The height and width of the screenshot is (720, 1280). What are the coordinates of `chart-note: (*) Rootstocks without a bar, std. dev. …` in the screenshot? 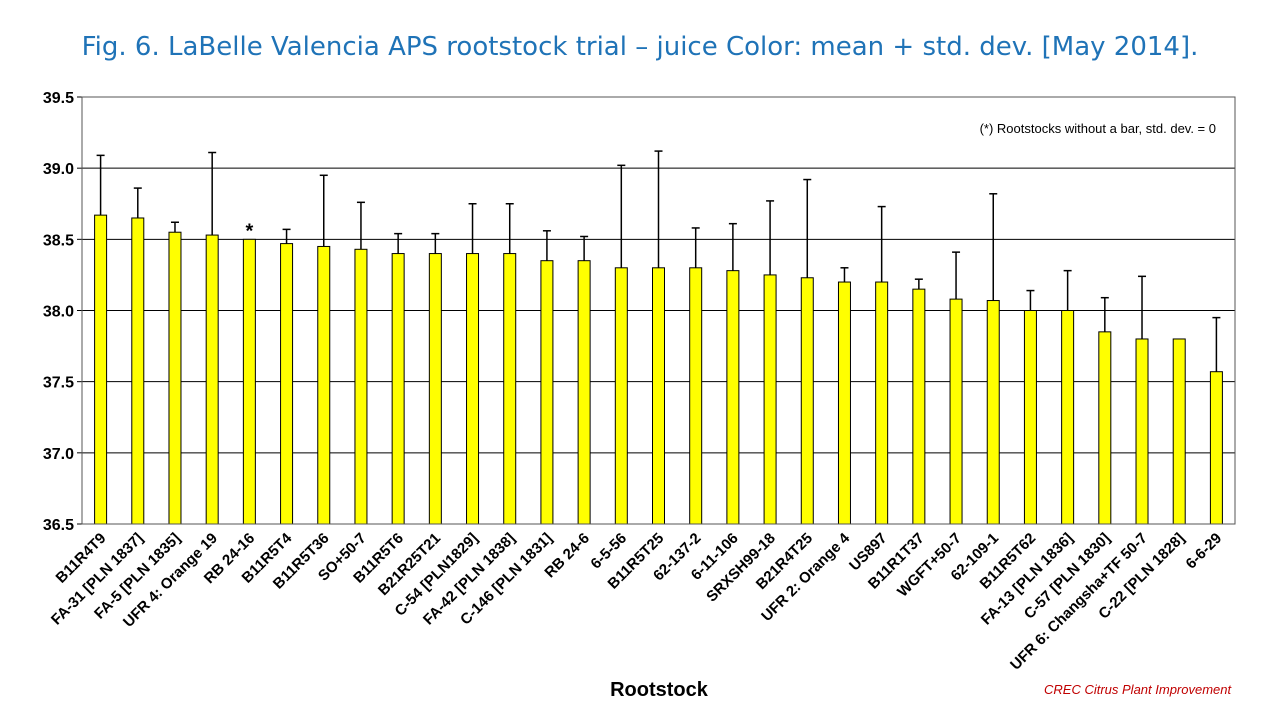 It's located at (1098, 128).